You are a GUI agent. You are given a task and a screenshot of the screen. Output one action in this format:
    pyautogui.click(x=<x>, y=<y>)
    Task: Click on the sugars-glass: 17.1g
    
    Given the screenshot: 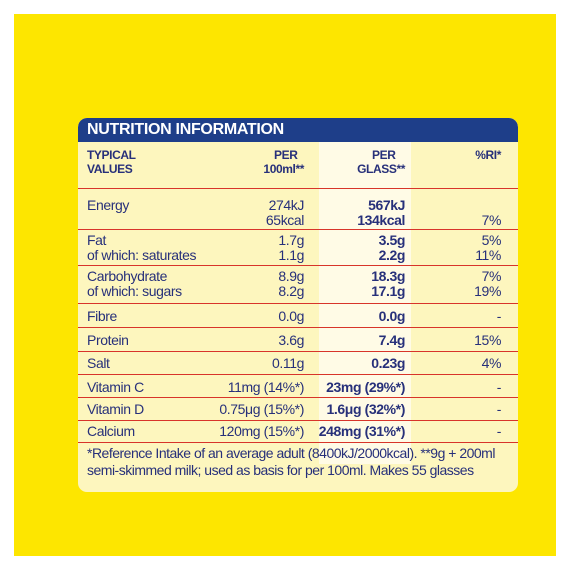 What is the action you would take?
    pyautogui.click(x=388, y=291)
    